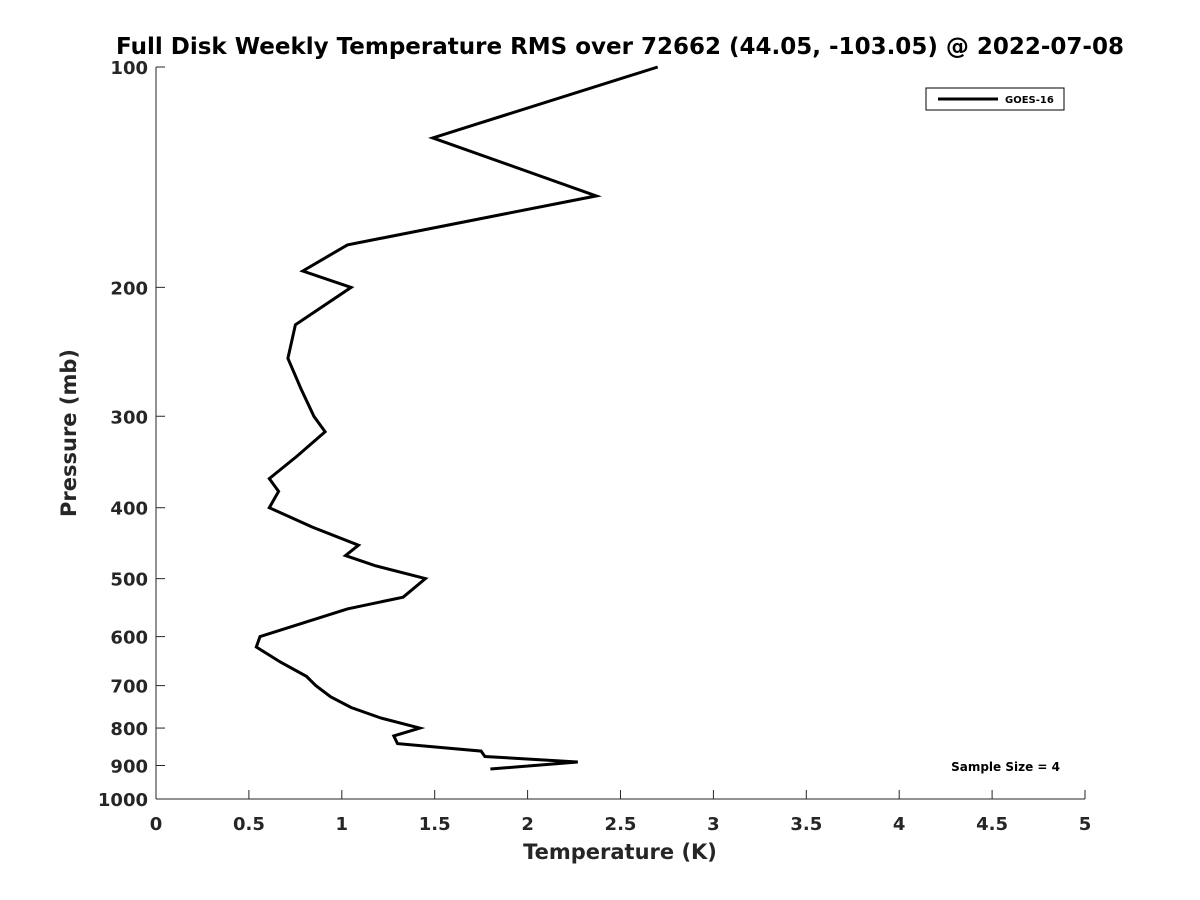 Image resolution: width=1200 pixels, height=900 pixels. I want to click on y-tick-label: 100, so click(129, 68).